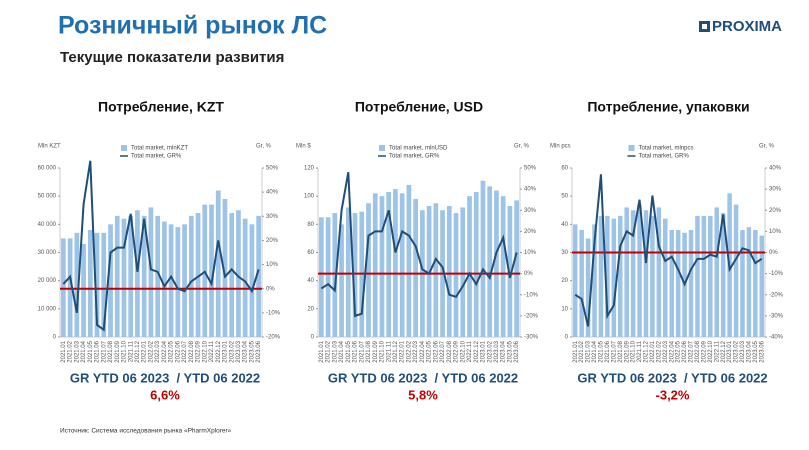 The width and height of the screenshot is (809, 450). Describe the element at coordinates (382, 148) in the screenshot. I see `legend-swatch` at that location.